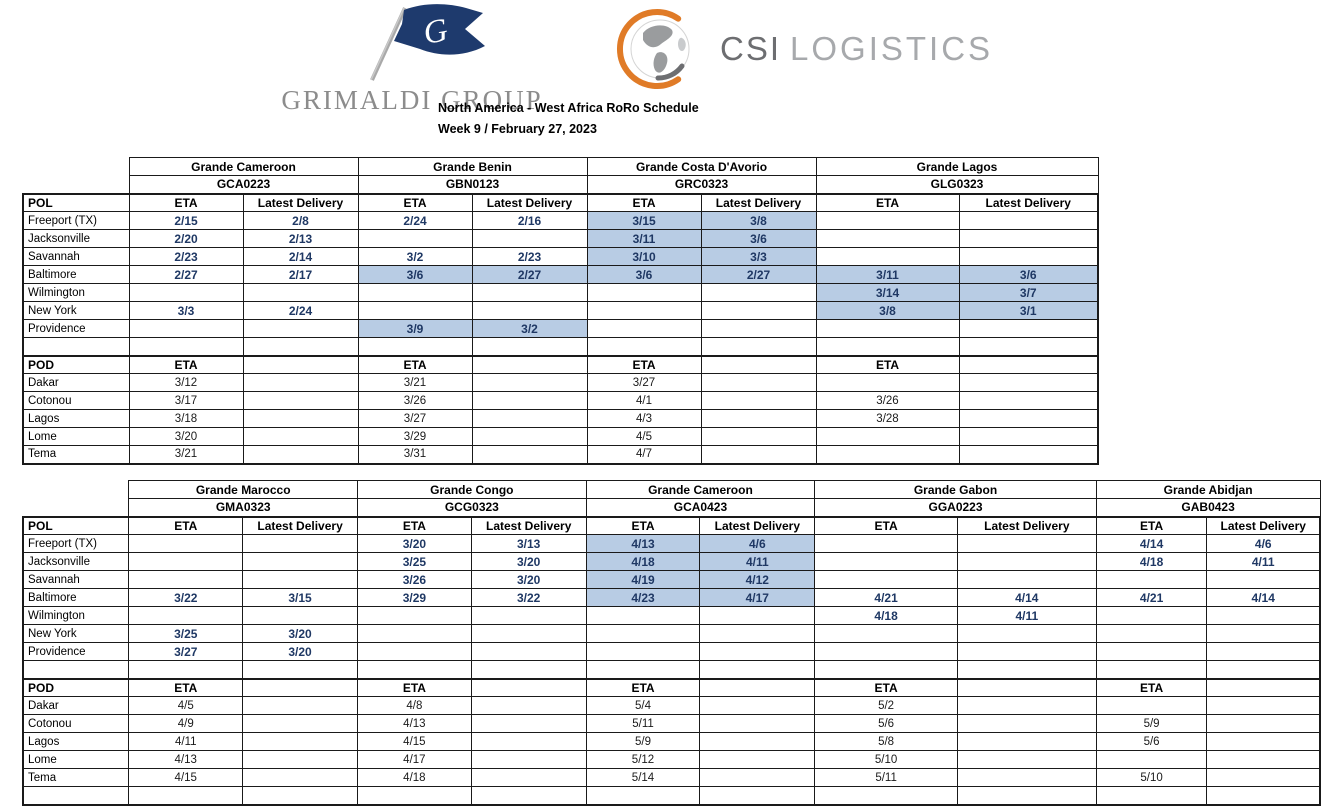  What do you see at coordinates (76, 220) in the screenshot?
I see `port-name: Freeport (TX)` at bounding box center [76, 220].